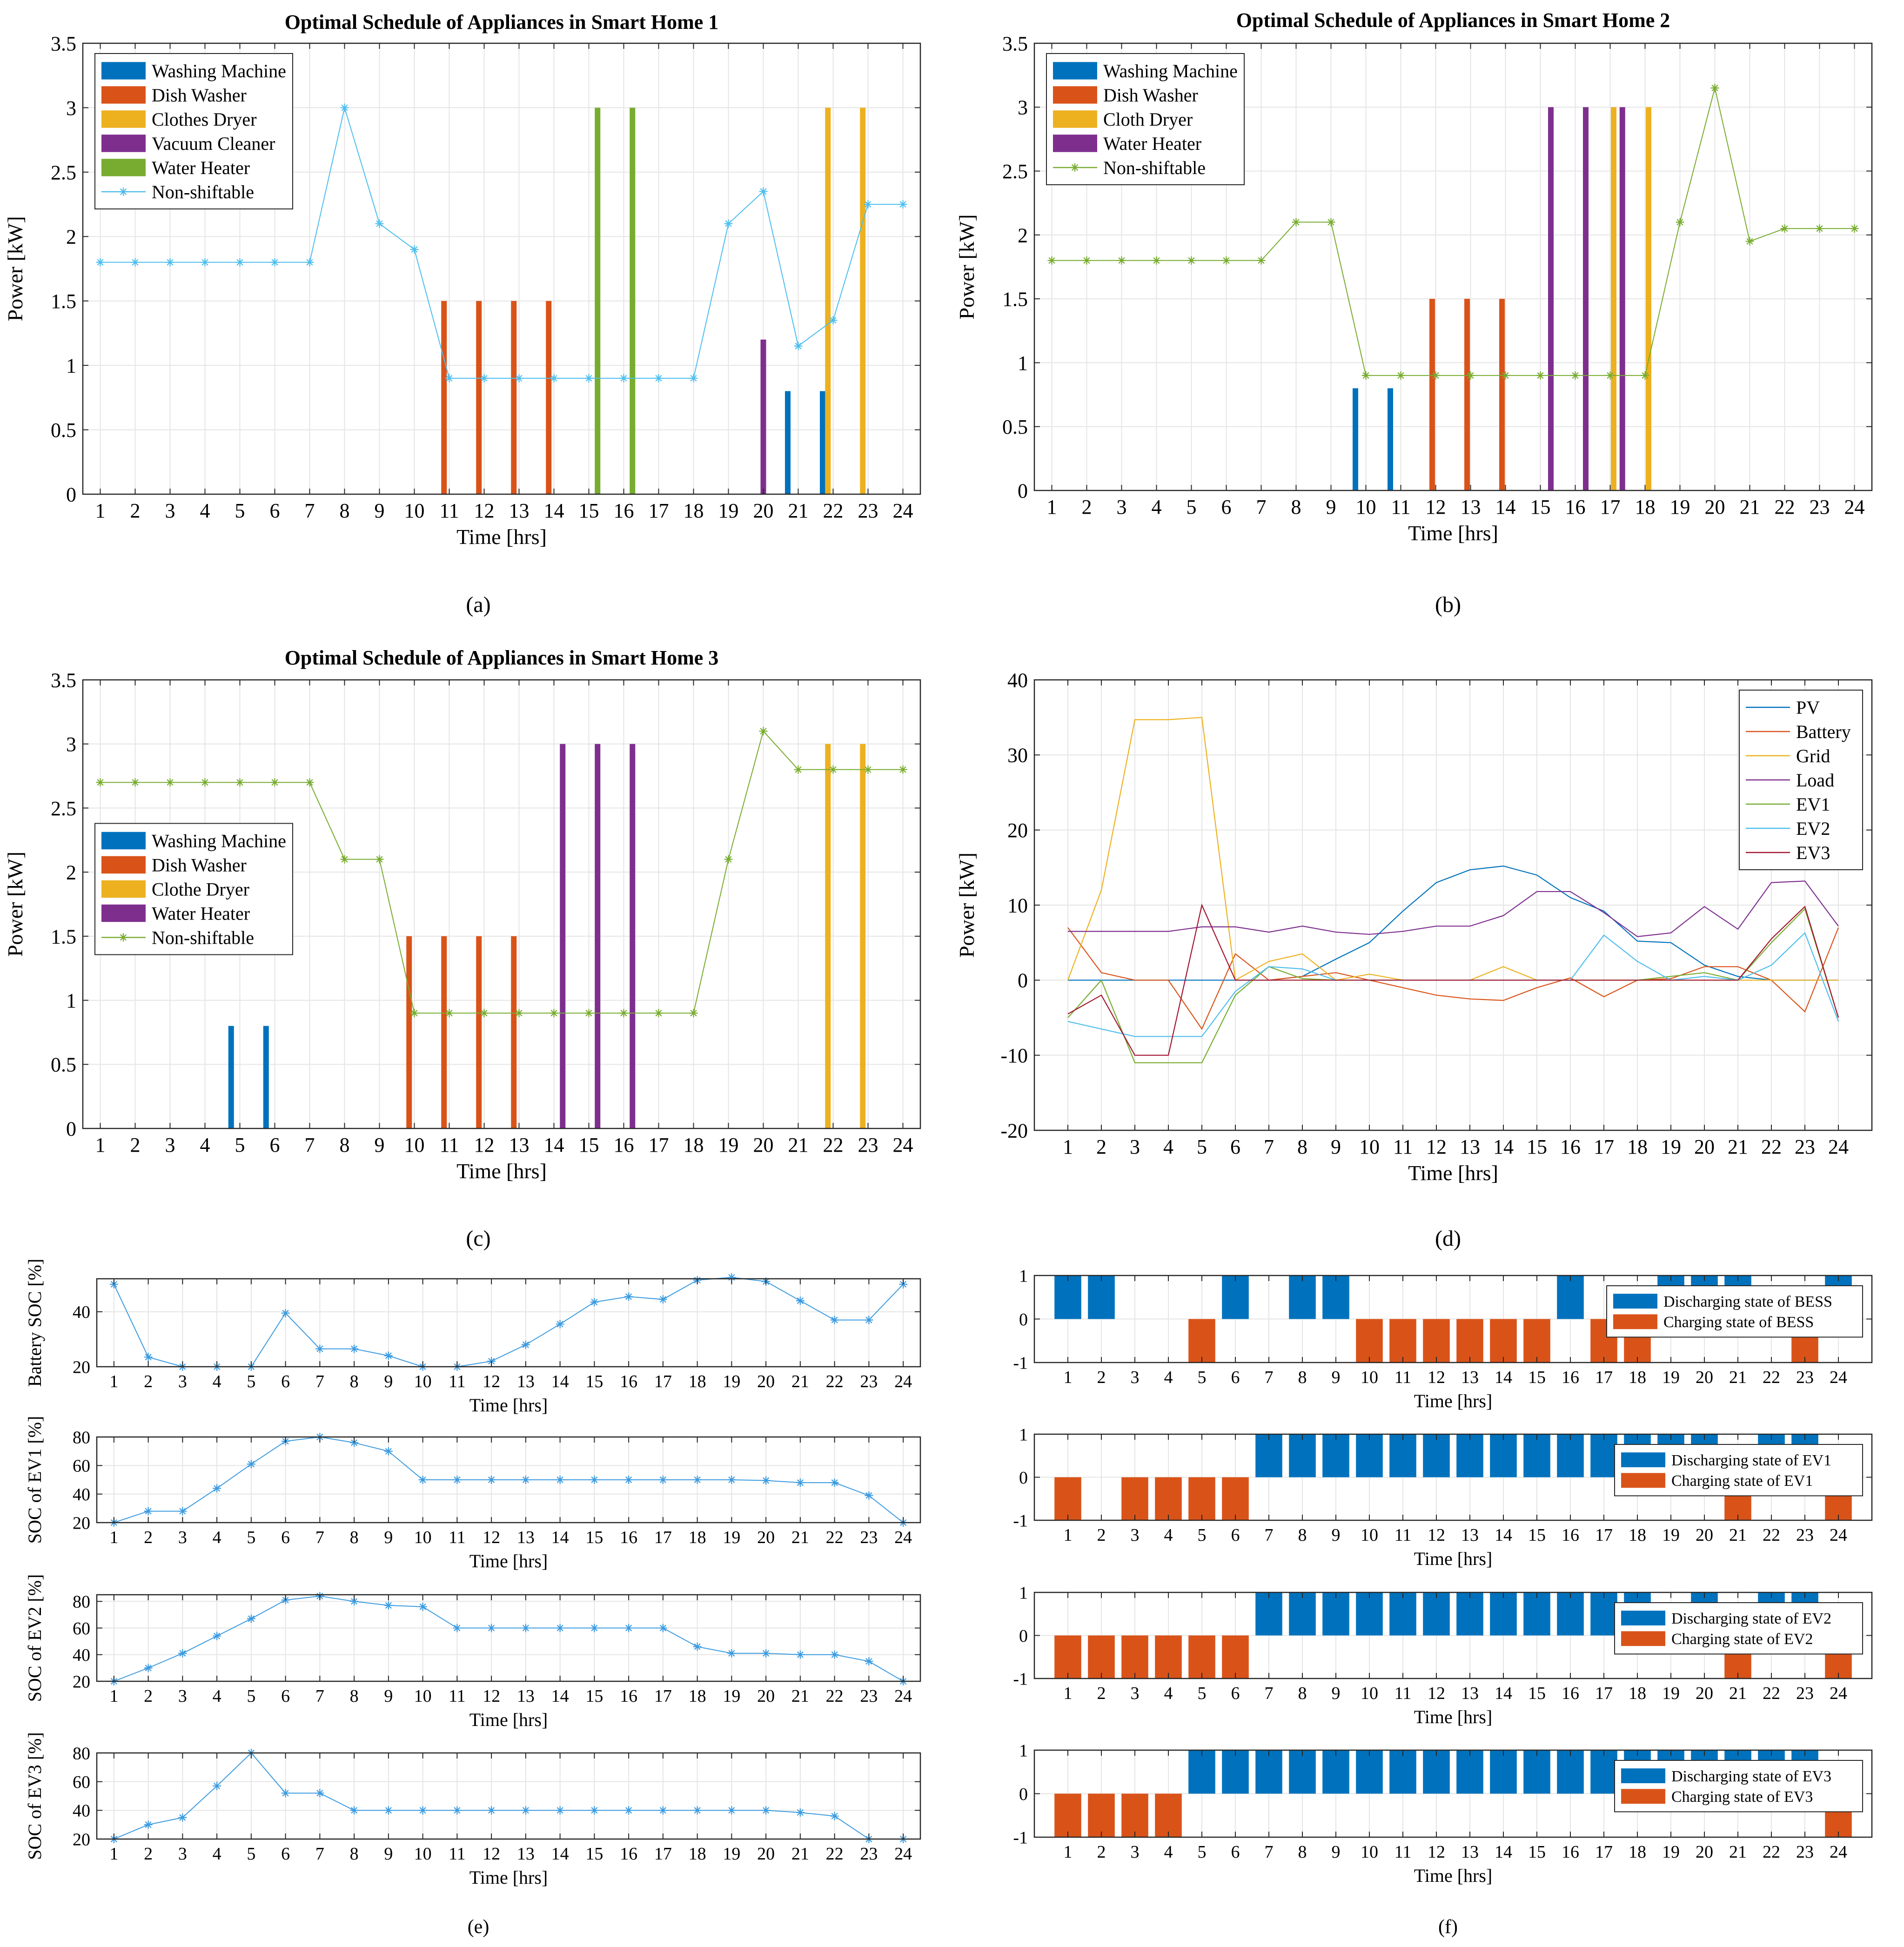  I want to click on x-tick-label: 11, so click(457, 1854).